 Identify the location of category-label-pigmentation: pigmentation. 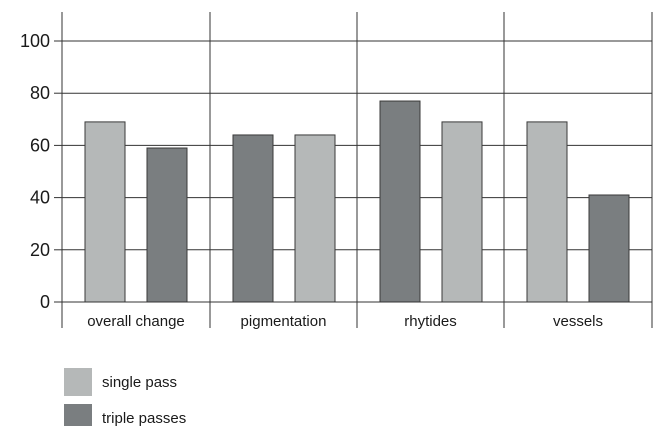
(284, 321).